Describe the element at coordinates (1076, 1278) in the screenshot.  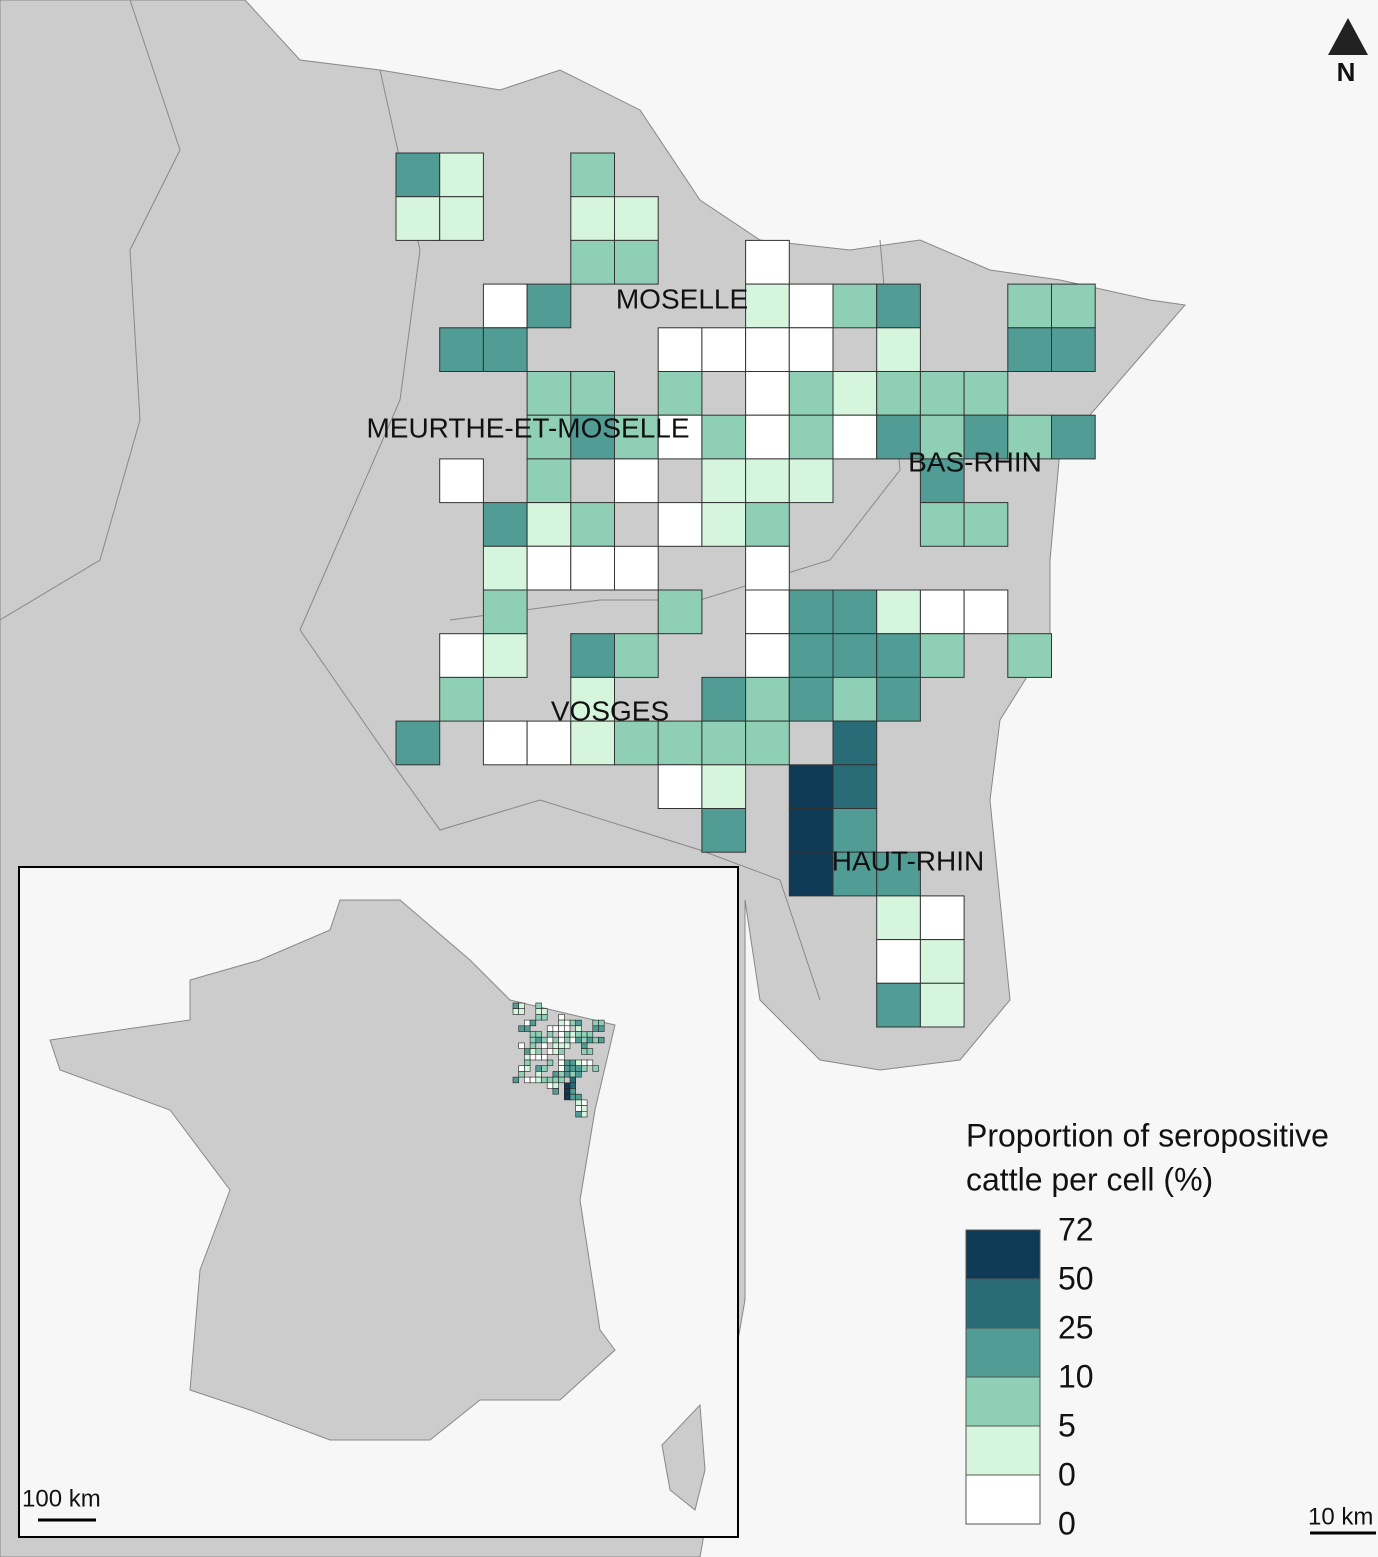
I see `legend-label: 50` at that location.